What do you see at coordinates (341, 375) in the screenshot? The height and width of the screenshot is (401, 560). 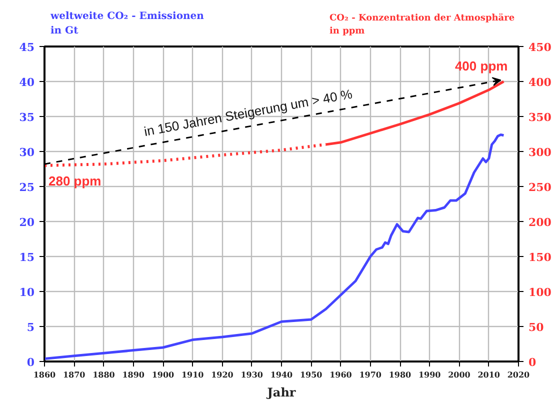 I see `x-tick-label: 1960` at bounding box center [341, 375].